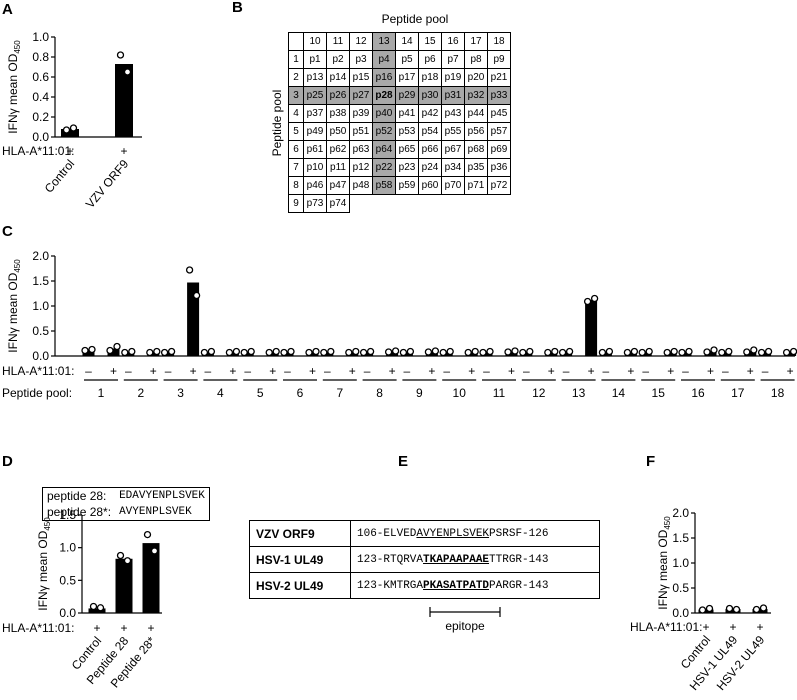 This screenshot has width=797, height=700. What do you see at coordinates (476, 59) in the screenshot?
I see `pool-cell: p8` at bounding box center [476, 59].